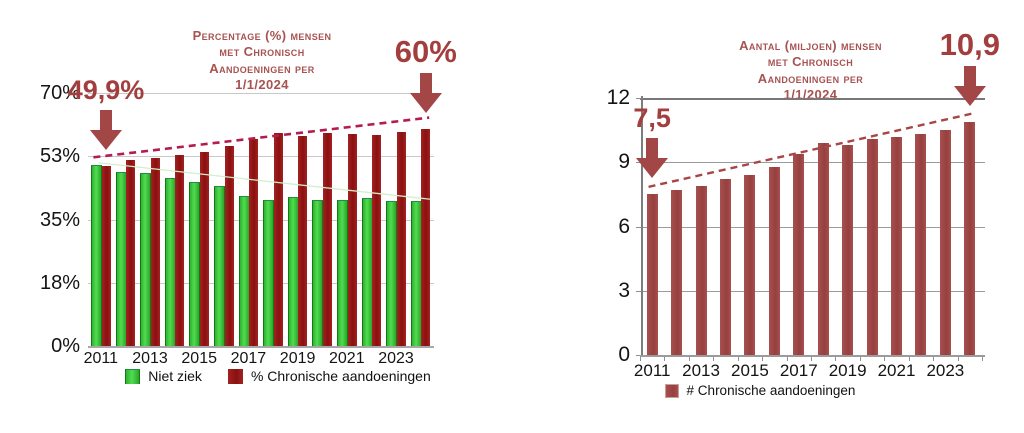 This screenshot has height=433, width=1024. What do you see at coordinates (175, 376) in the screenshot?
I see `legend-label: Niet ziek` at bounding box center [175, 376].